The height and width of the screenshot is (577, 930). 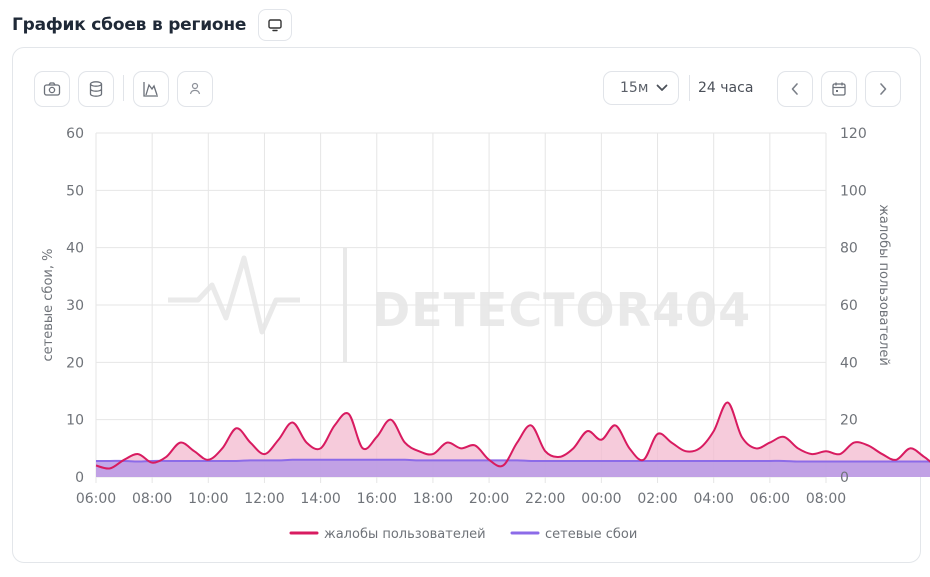 I want to click on next-period-button, so click(x=883, y=89).